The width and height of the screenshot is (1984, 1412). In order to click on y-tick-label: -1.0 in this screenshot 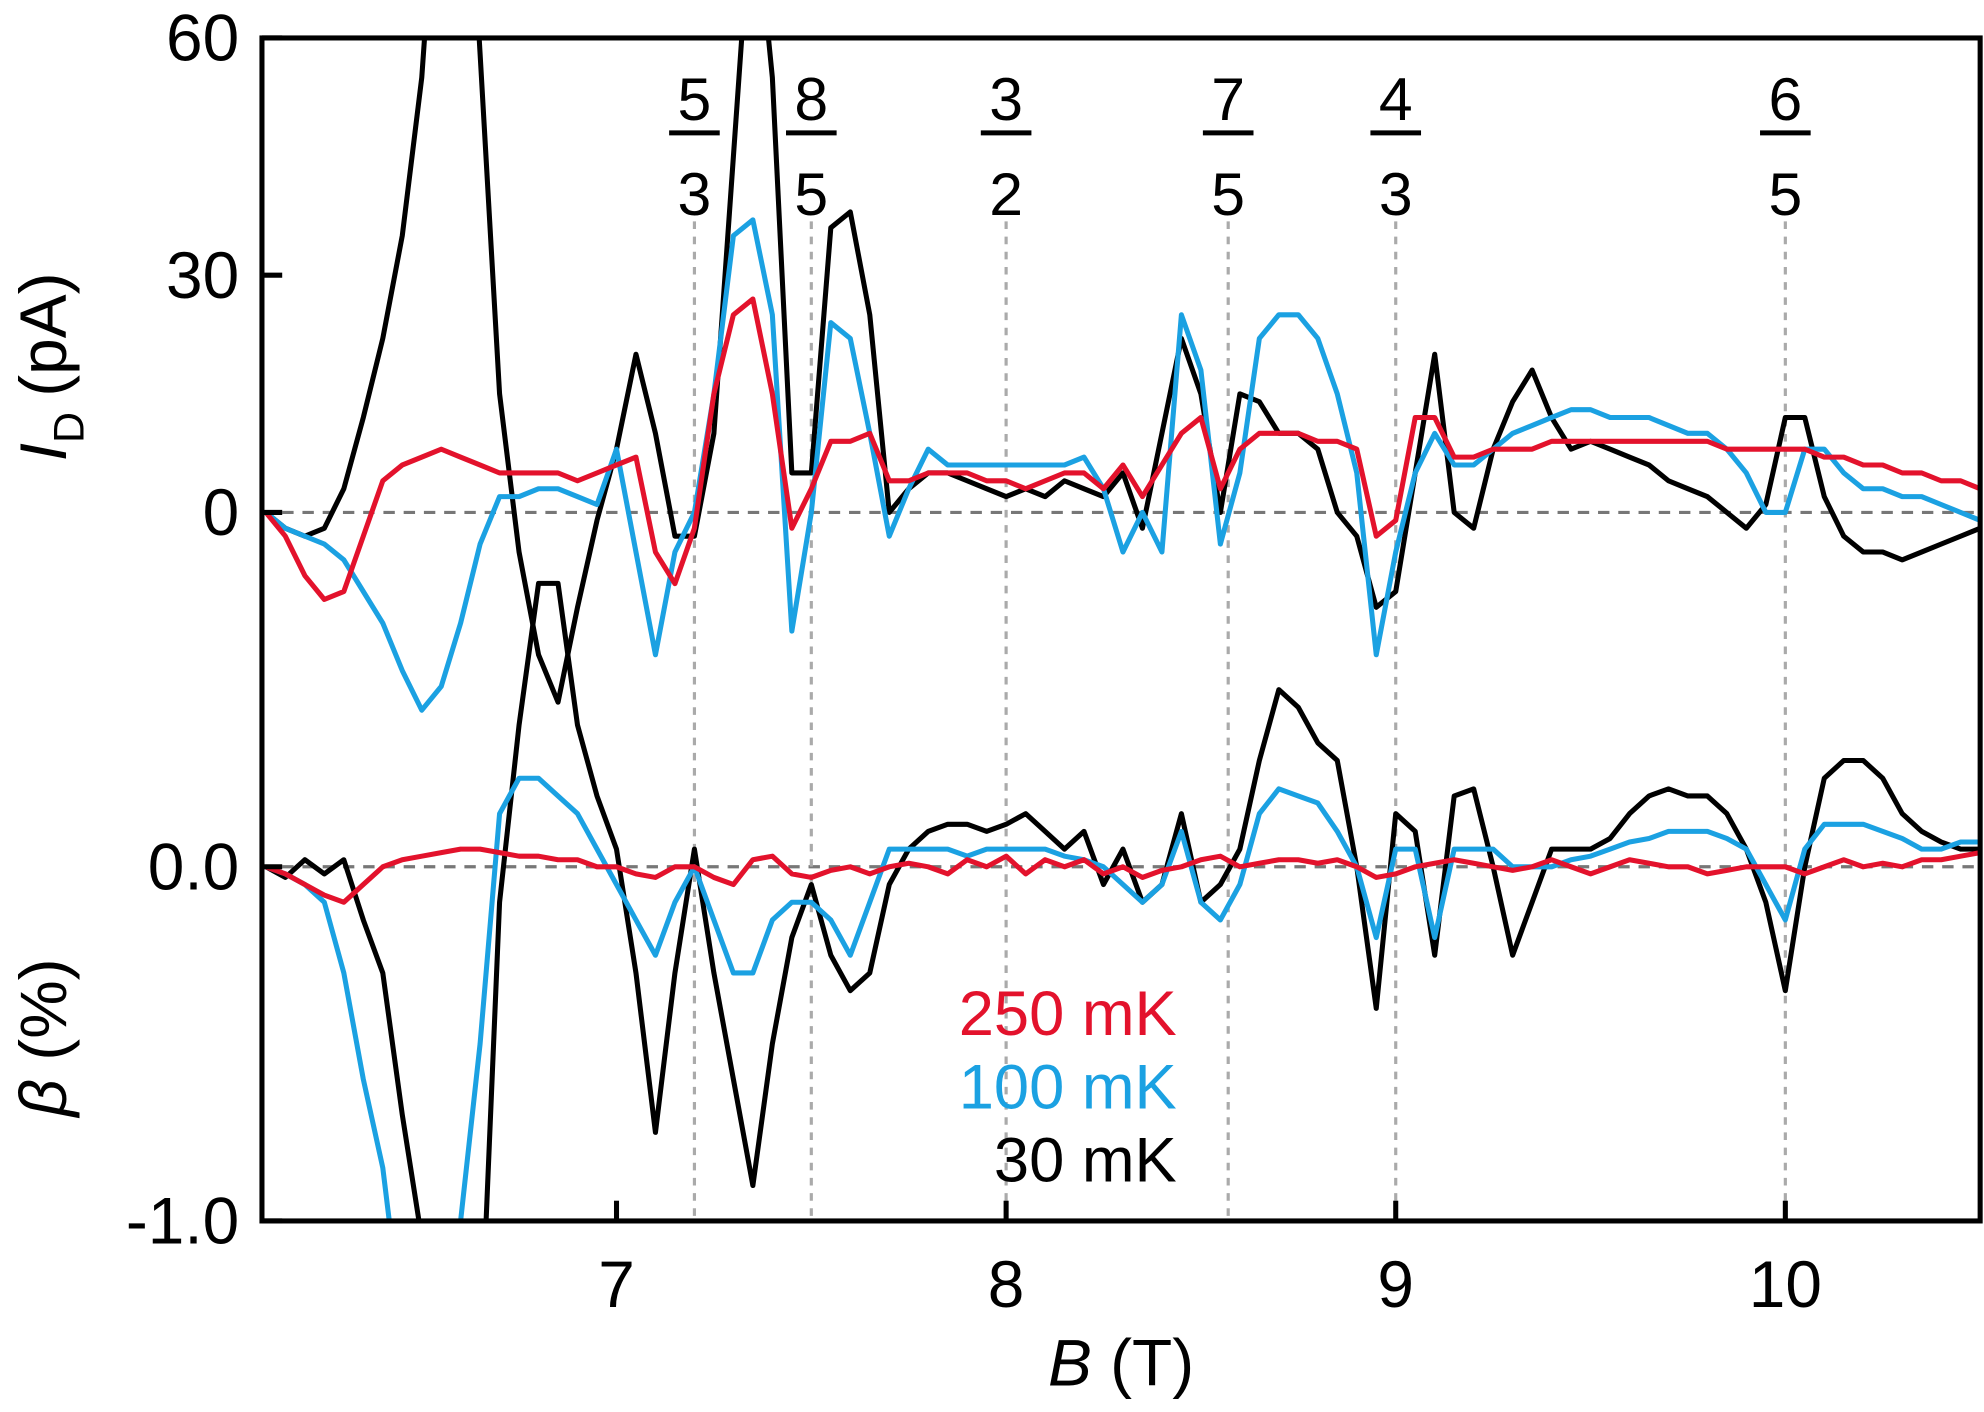, I will do `click(182, 1221)`.